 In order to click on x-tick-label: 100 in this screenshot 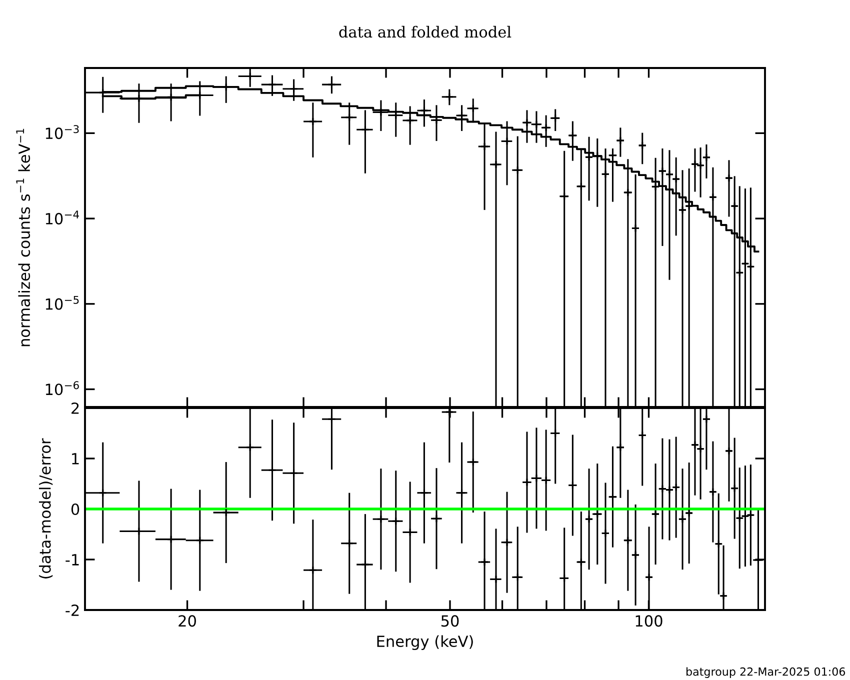, I will do `click(649, 621)`.